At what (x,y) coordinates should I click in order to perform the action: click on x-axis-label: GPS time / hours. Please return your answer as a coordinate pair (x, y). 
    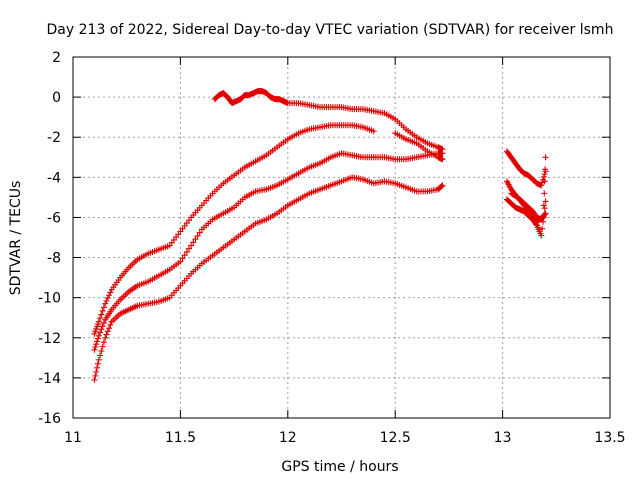
    Looking at the image, I should click on (339, 467).